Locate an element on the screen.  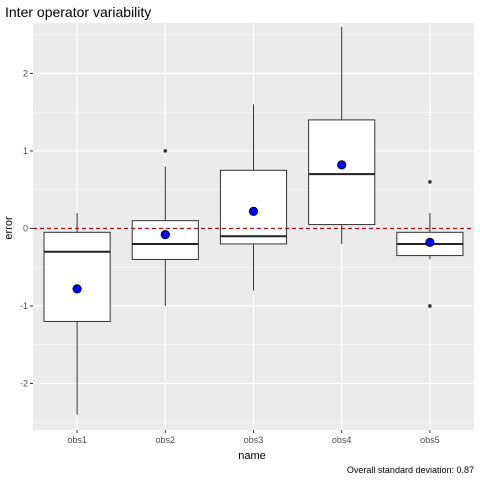
y-tick-label: -2 is located at coordinates (24, 383).